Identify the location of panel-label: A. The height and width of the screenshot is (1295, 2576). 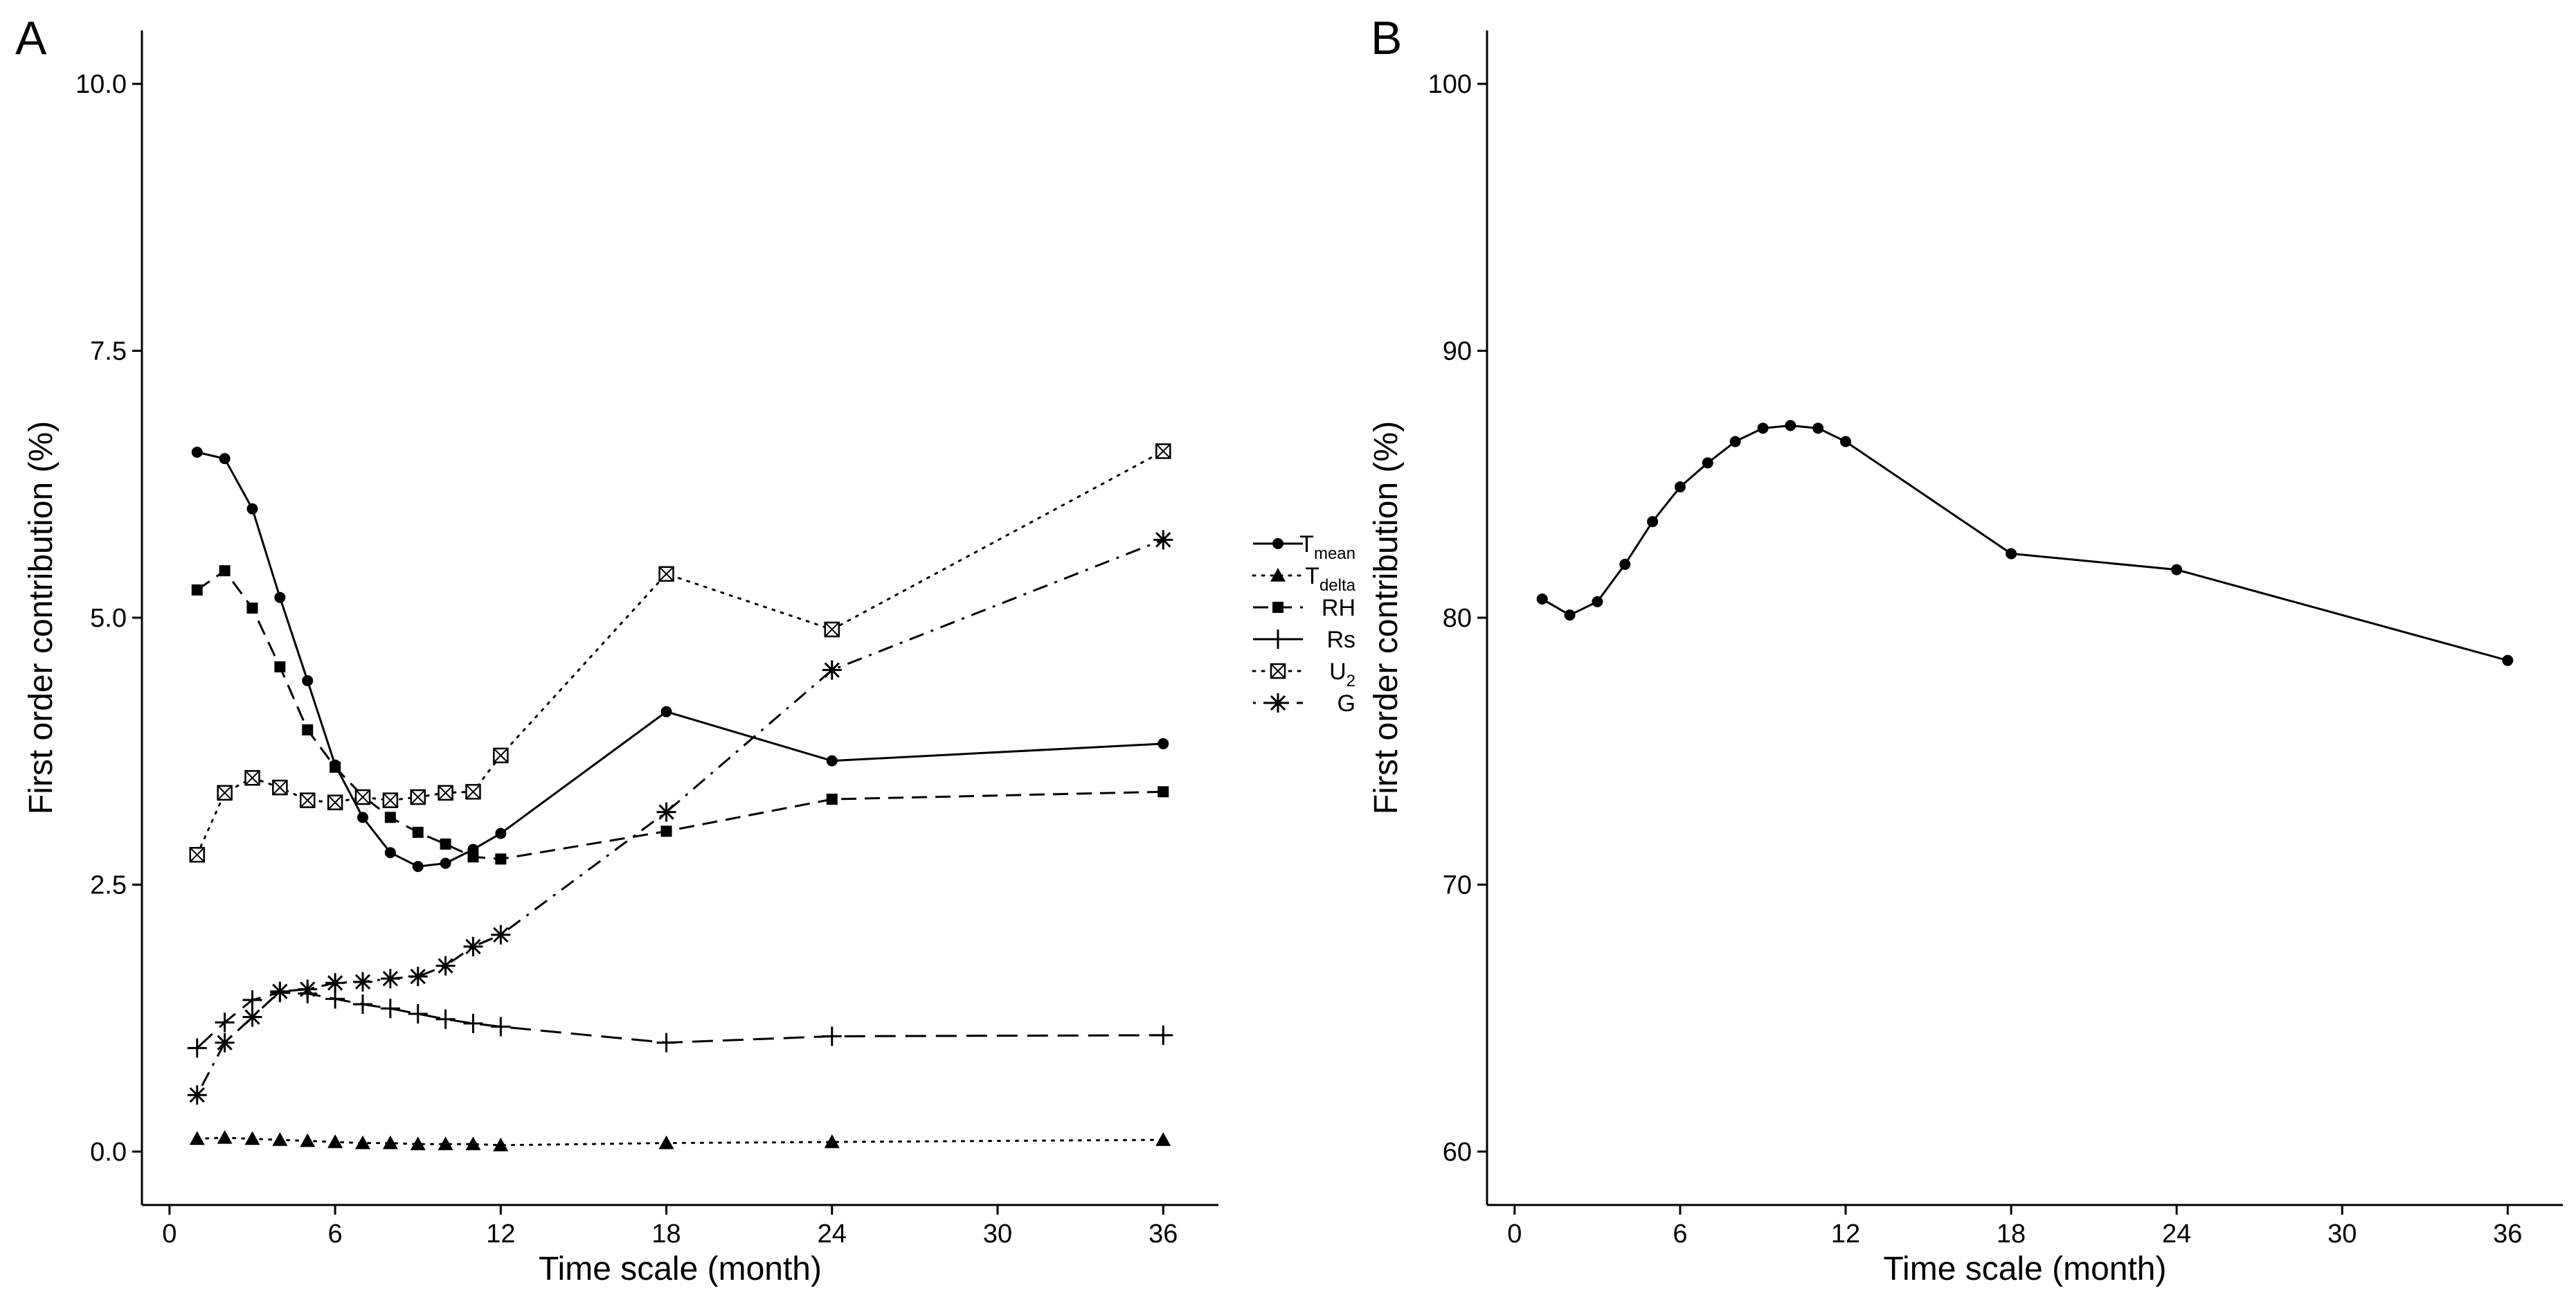
(31, 38).